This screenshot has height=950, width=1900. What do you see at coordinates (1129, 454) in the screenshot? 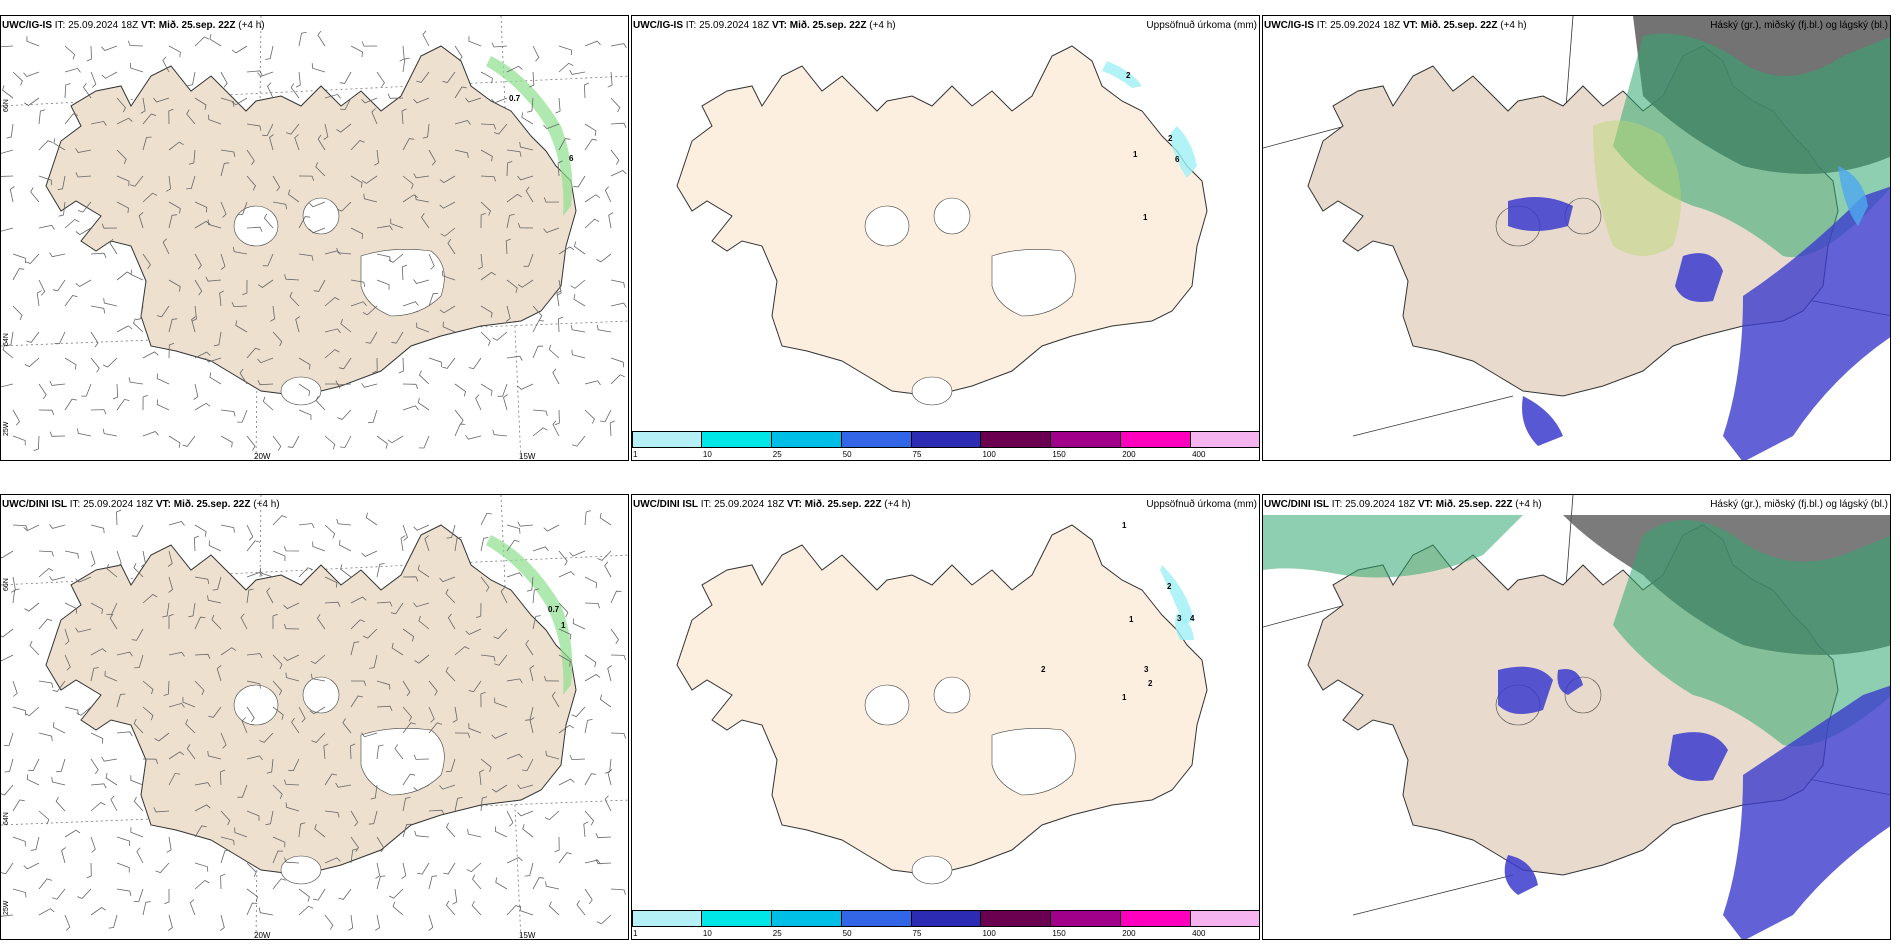
I see `colorbar-tick-label: 200` at bounding box center [1129, 454].